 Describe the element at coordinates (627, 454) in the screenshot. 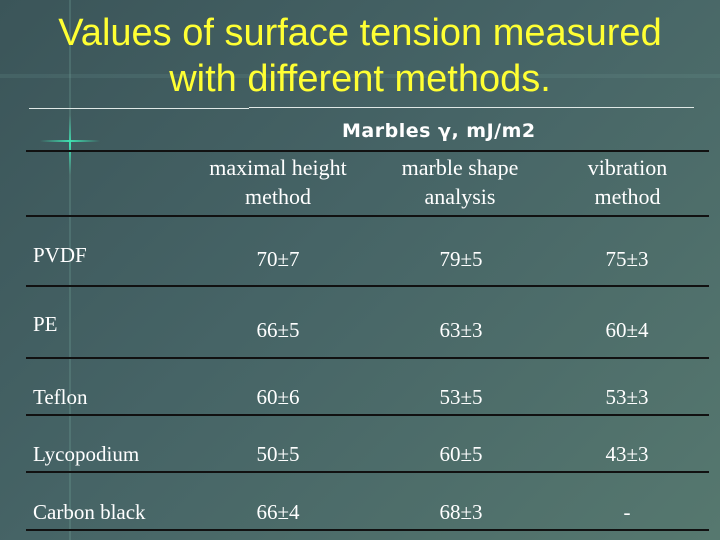

I see `table-cell: 43±3` at that location.